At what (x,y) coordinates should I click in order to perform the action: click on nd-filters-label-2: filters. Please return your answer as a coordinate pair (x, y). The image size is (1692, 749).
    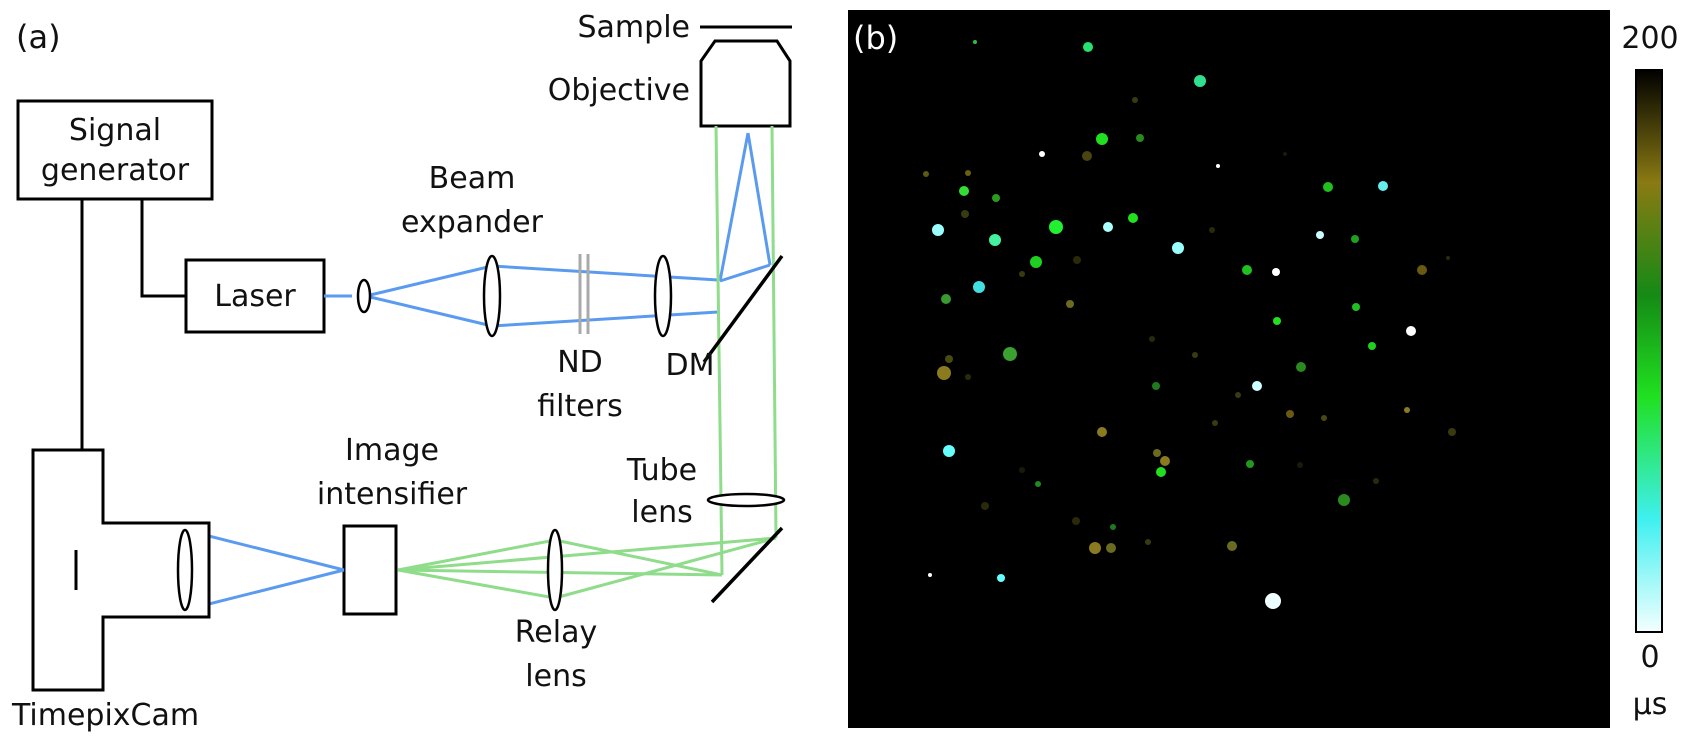
    Looking at the image, I should click on (579, 406).